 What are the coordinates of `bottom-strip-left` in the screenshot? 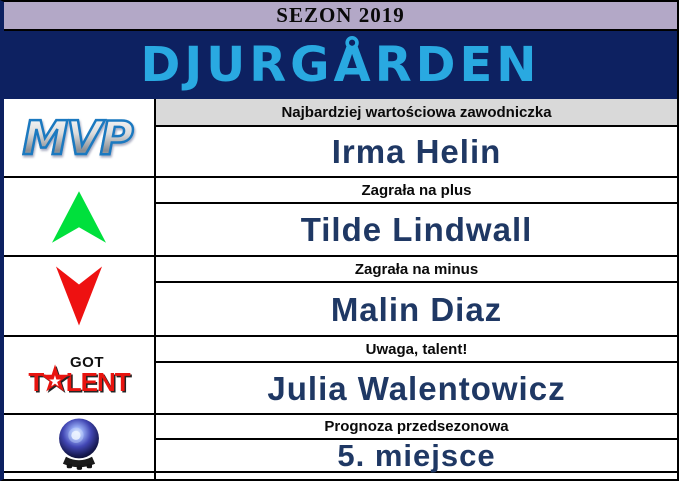 It's located at (80, 476).